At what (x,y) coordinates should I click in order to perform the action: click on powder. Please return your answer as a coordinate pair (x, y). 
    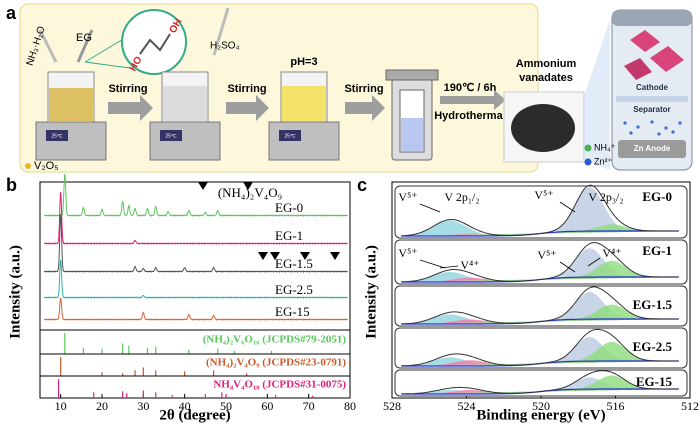
    Looking at the image, I should click on (543, 128).